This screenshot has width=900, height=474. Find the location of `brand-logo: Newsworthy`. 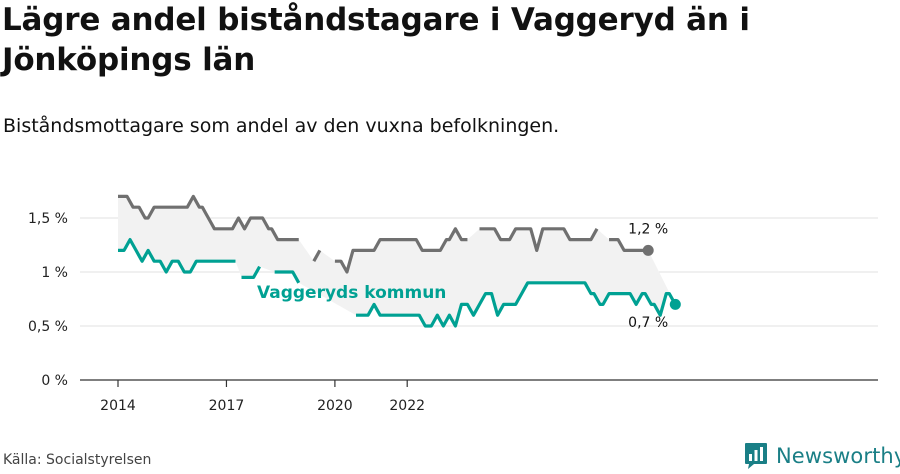

brand-logo: Newsworthy is located at coordinates (822, 456).